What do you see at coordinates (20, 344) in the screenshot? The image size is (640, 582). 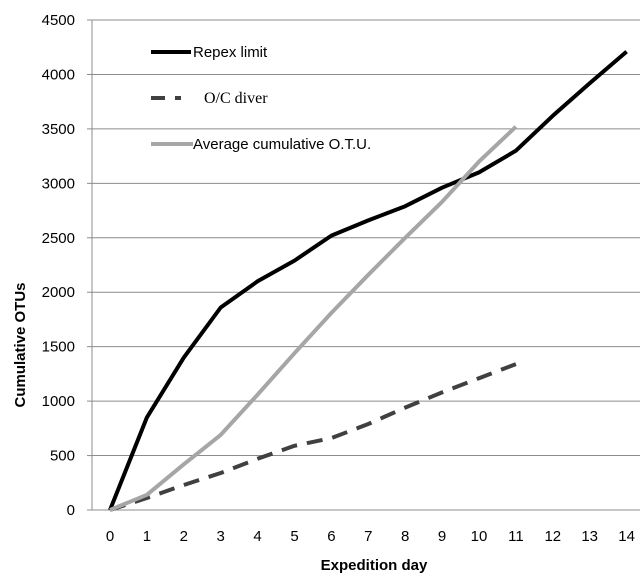 I see `y-axis-title: Cumulative OTUs` at bounding box center [20, 344].